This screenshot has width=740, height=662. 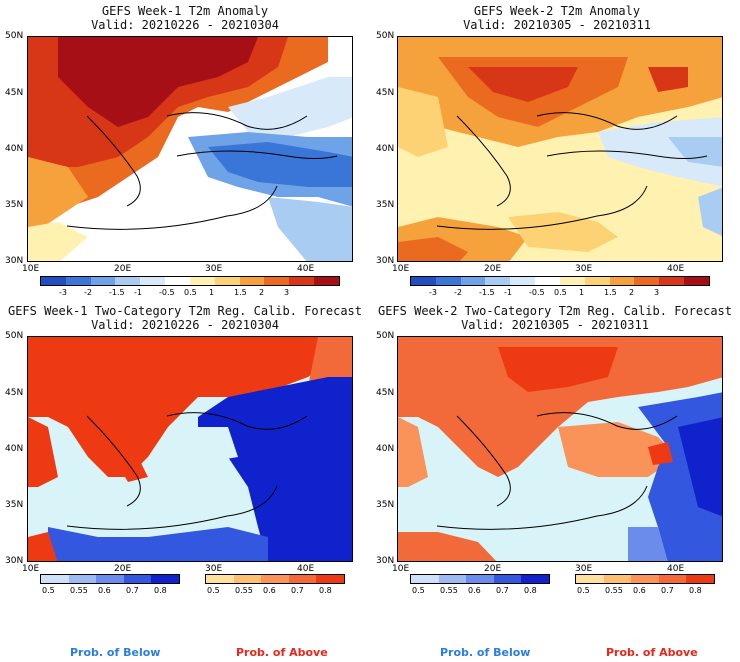 I want to click on p1-lat-35: 35N, so click(x=14, y=205).